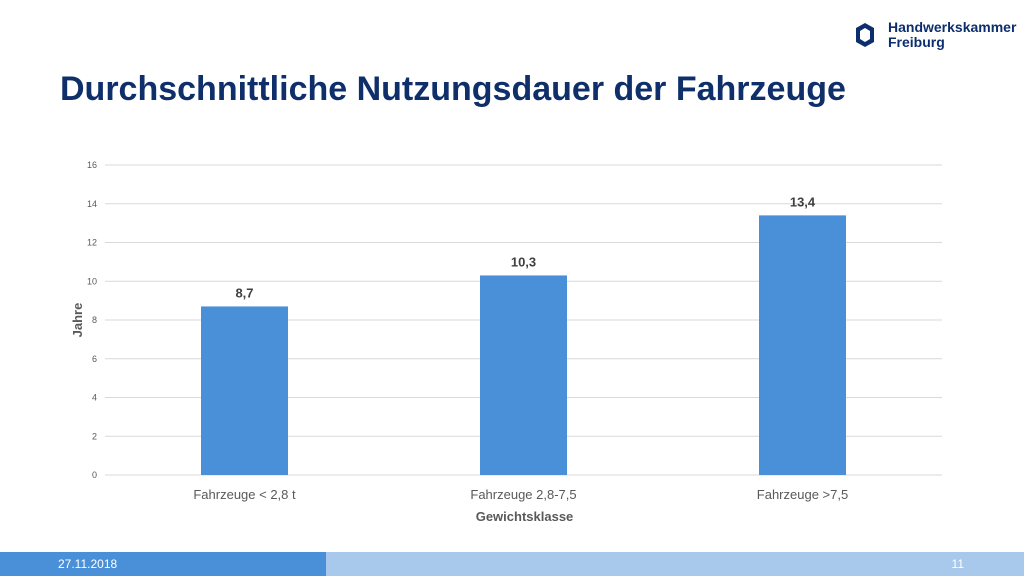 The width and height of the screenshot is (1024, 576). Describe the element at coordinates (957, 564) in the screenshot. I see `page-number: 11` at that location.